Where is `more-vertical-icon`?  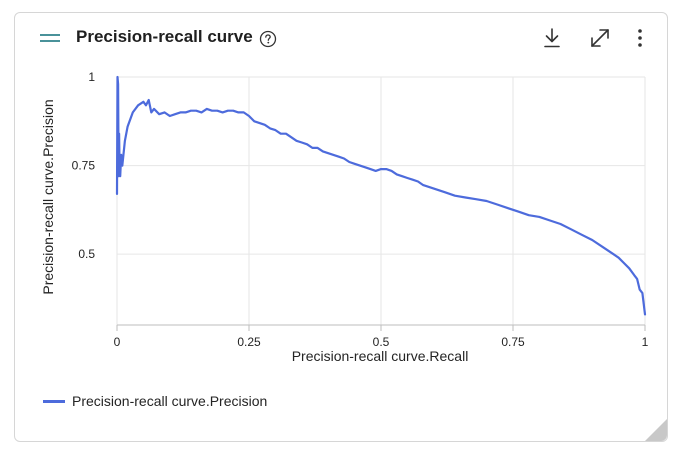
more-vertical-icon is located at coordinates (640, 38).